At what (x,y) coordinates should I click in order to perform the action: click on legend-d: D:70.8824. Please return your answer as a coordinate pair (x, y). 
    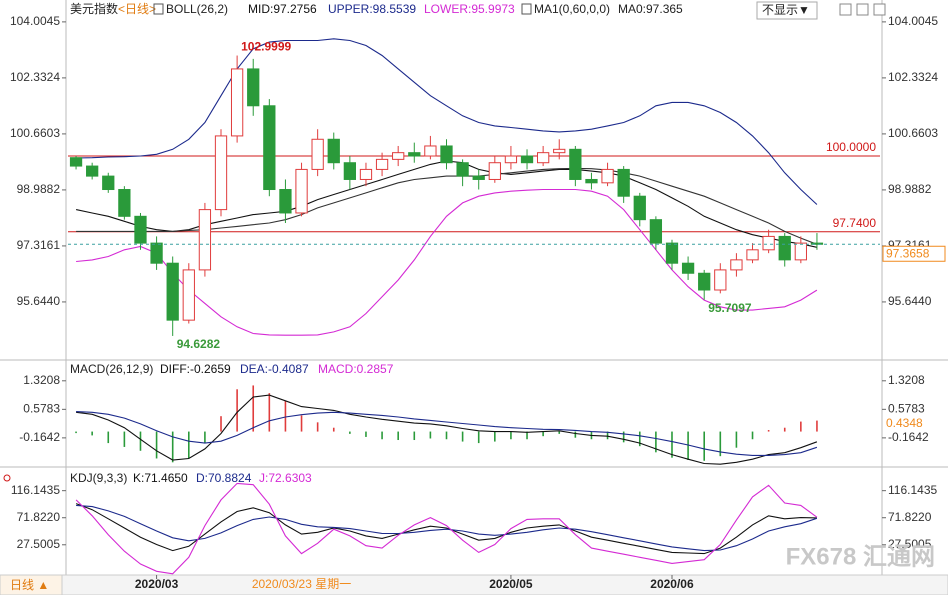
    Looking at the image, I should click on (224, 478).